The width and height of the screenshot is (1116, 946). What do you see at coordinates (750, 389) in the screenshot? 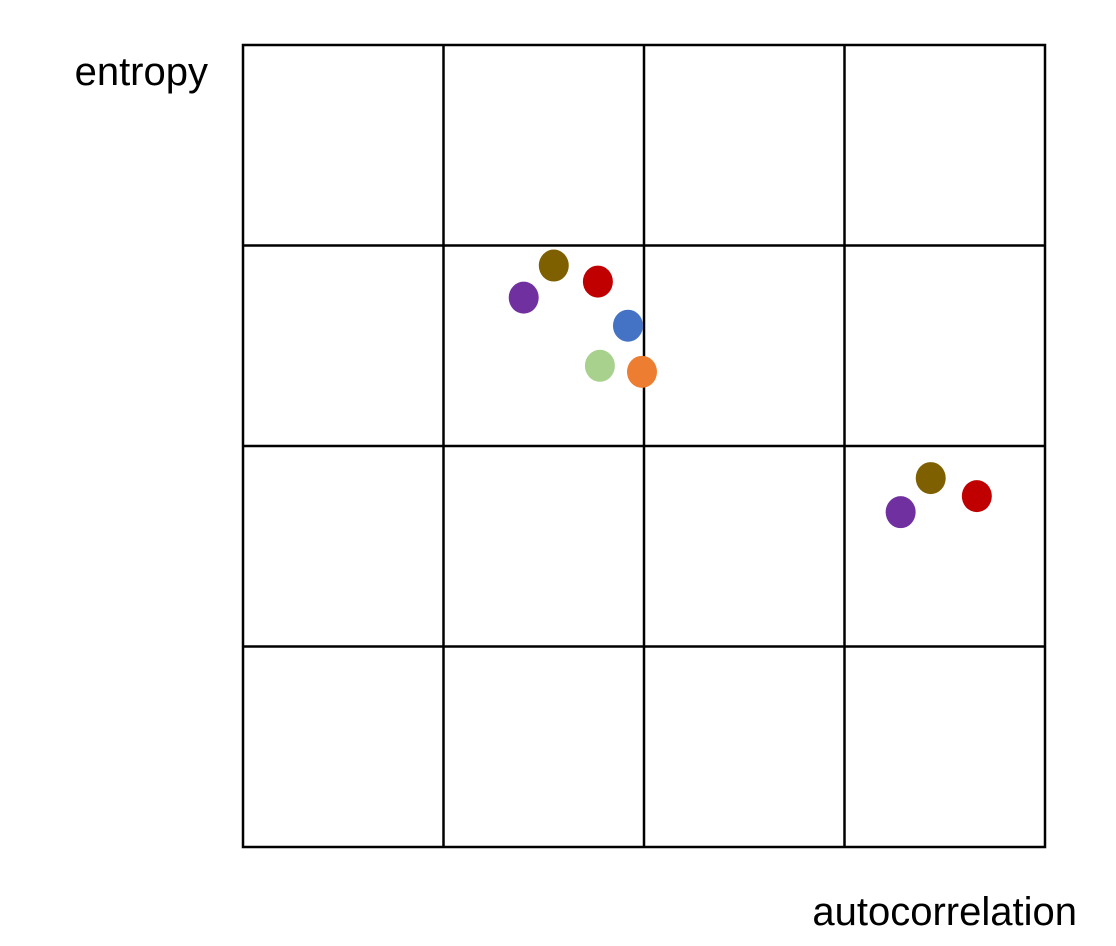
I see `chart-points` at bounding box center [750, 389].